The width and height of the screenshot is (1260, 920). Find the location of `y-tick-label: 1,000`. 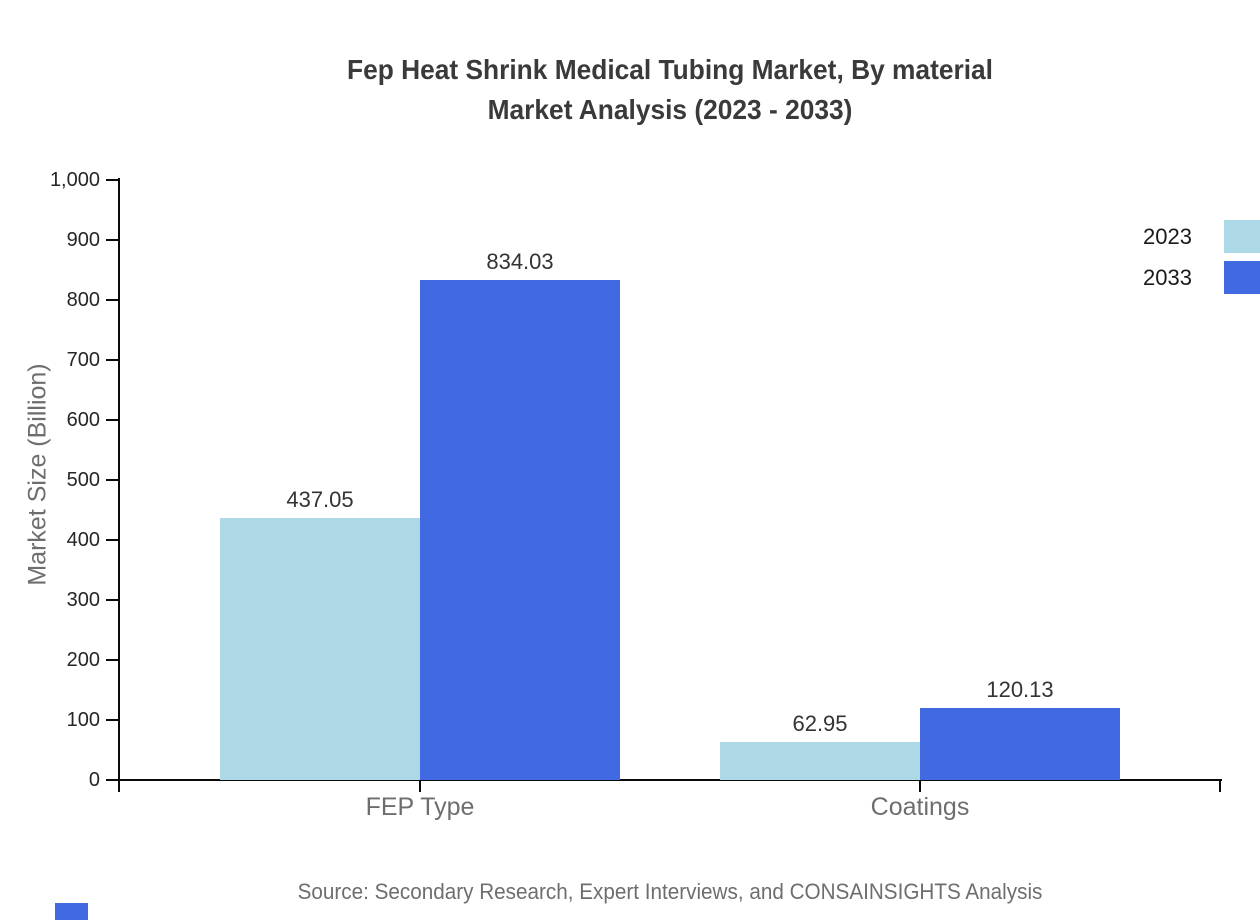

y-tick-label: 1,000 is located at coordinates (74, 180).